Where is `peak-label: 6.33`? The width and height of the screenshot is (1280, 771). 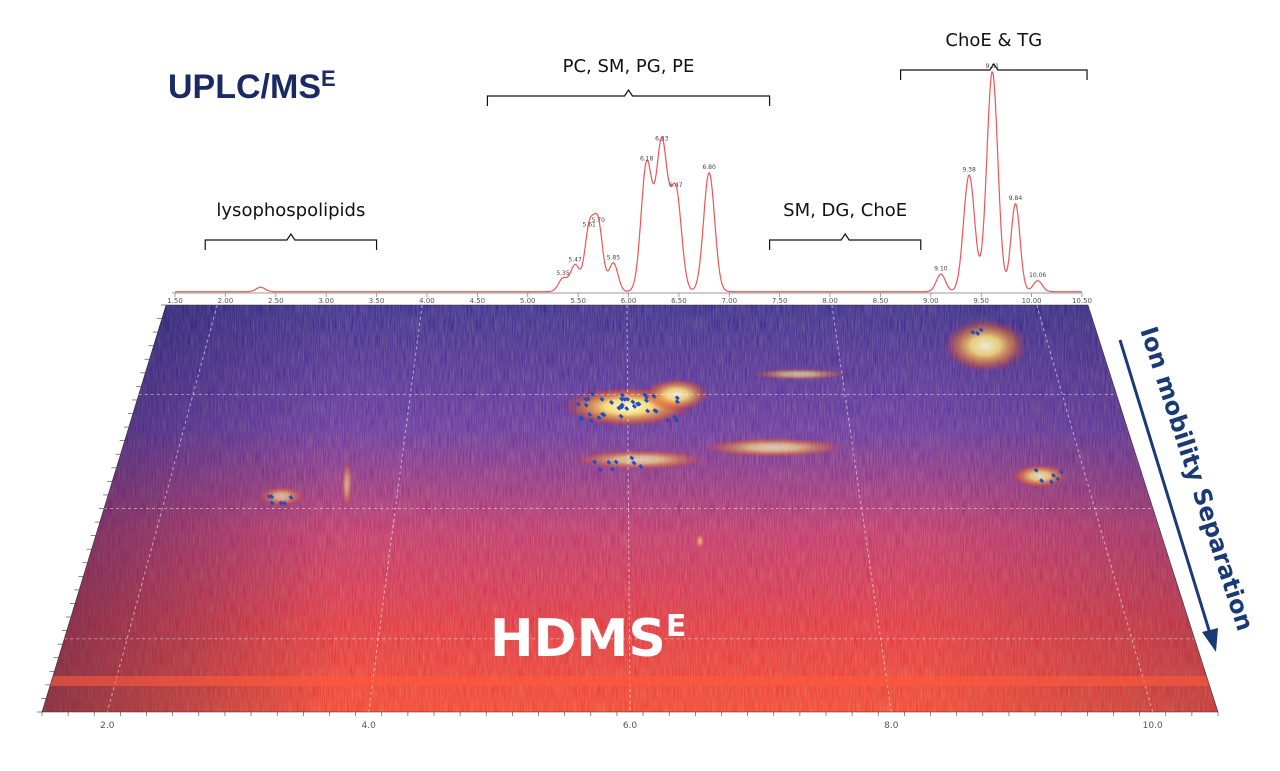 peak-label: 6.33 is located at coordinates (662, 139).